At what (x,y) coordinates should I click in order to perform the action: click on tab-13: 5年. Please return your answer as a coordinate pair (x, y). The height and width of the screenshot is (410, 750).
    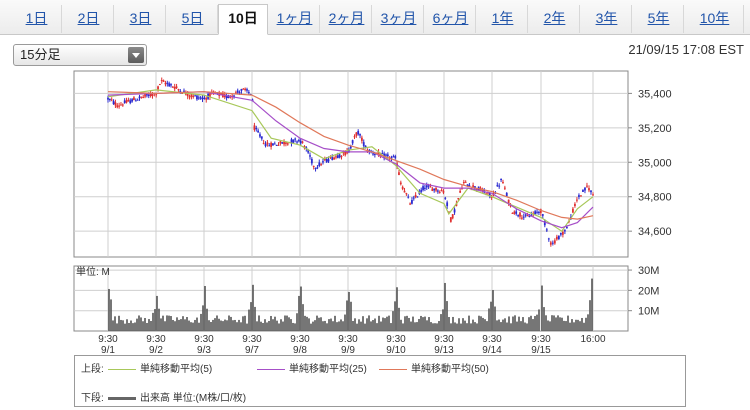
    Looking at the image, I should click on (659, 19).